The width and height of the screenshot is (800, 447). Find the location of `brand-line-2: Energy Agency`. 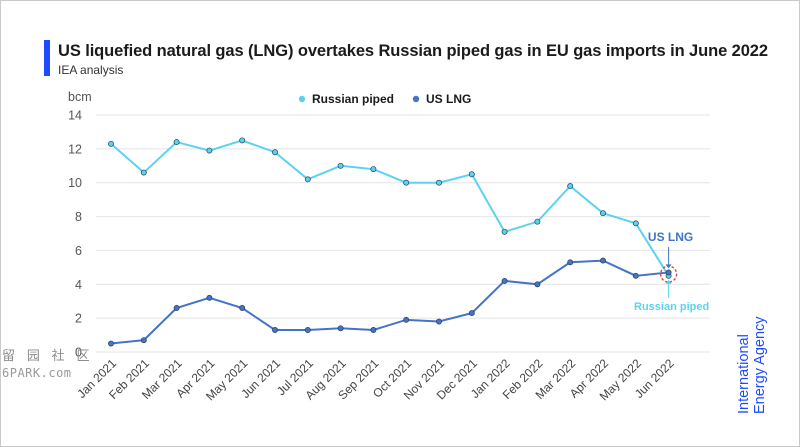

brand-line-2: Energy Agency is located at coordinates (760, 365).